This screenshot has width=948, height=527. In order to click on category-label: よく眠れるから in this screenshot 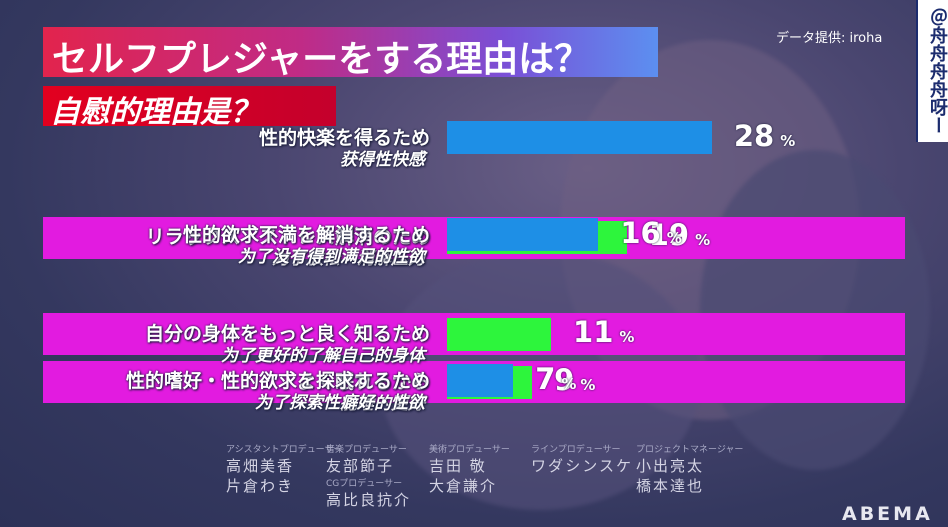, I will do `click(363, 382)`.